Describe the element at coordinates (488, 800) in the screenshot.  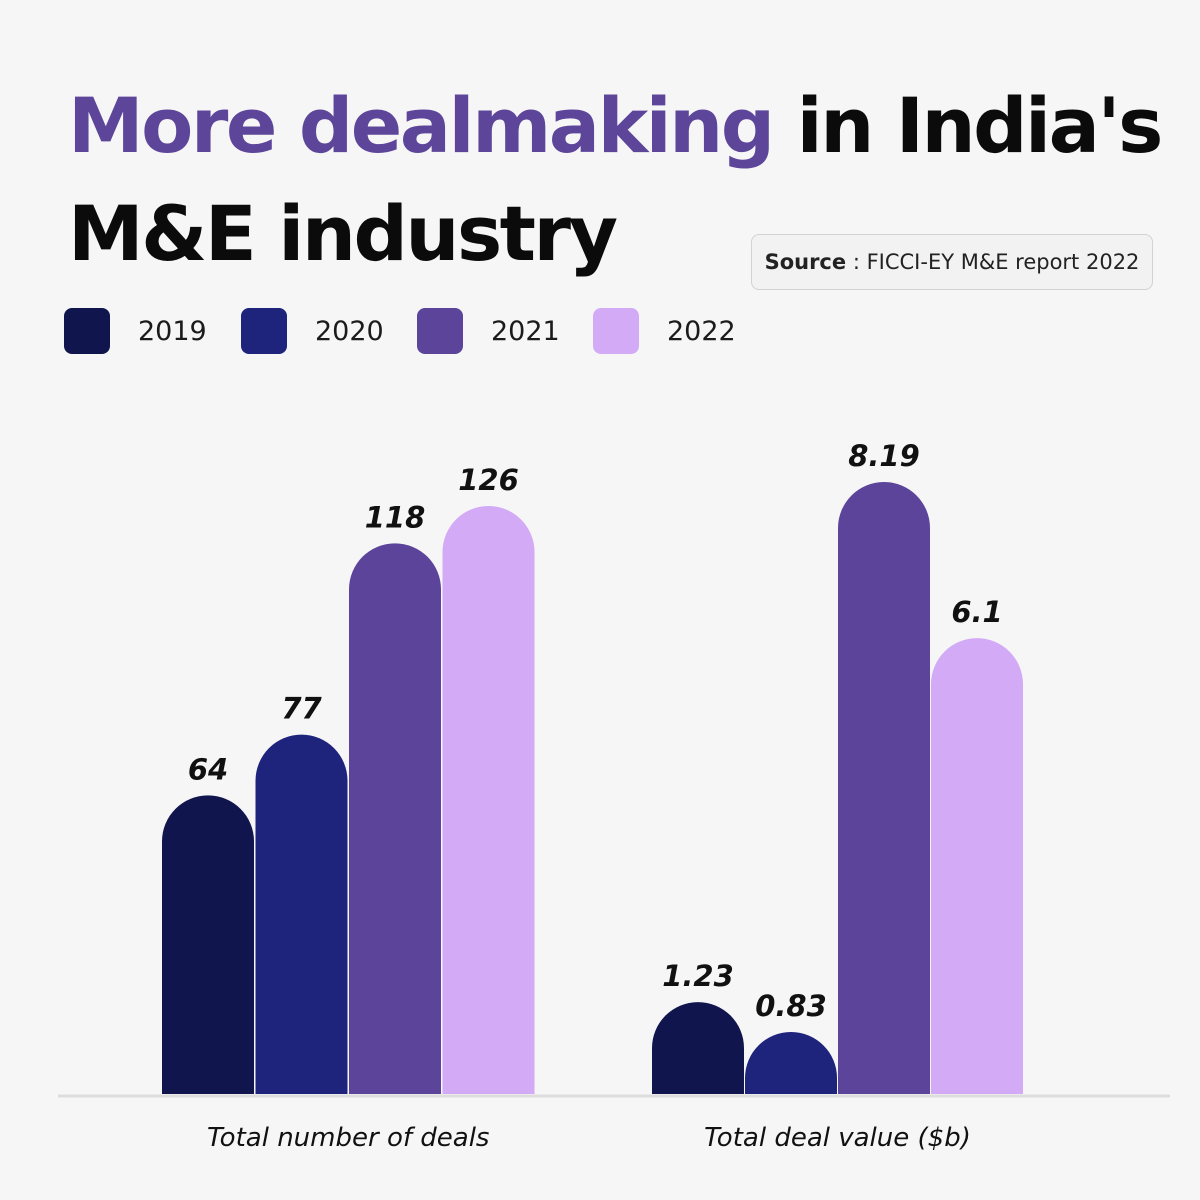
I see `bar-deals-2022` at that location.